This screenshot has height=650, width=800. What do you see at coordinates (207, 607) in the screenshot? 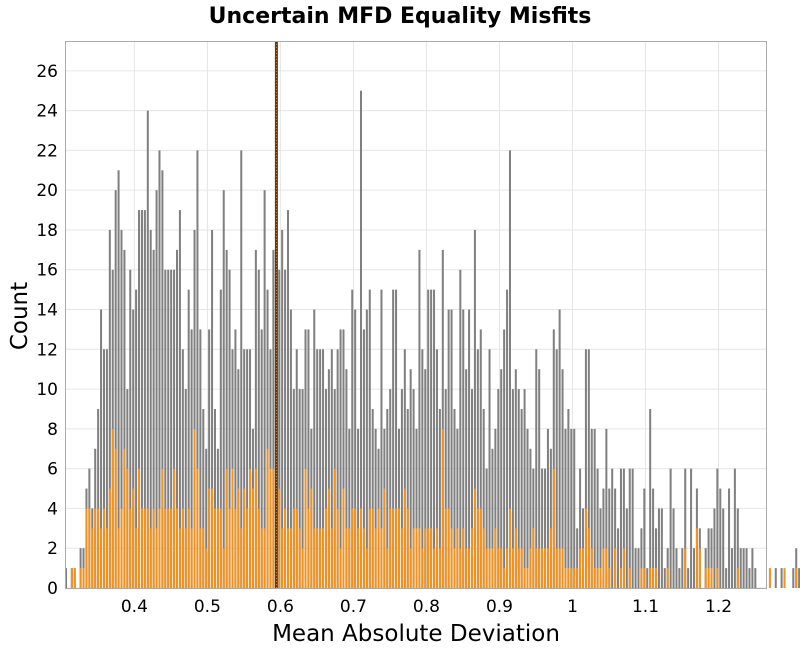
I see `x-tick-label: 0.5` at bounding box center [207, 607].